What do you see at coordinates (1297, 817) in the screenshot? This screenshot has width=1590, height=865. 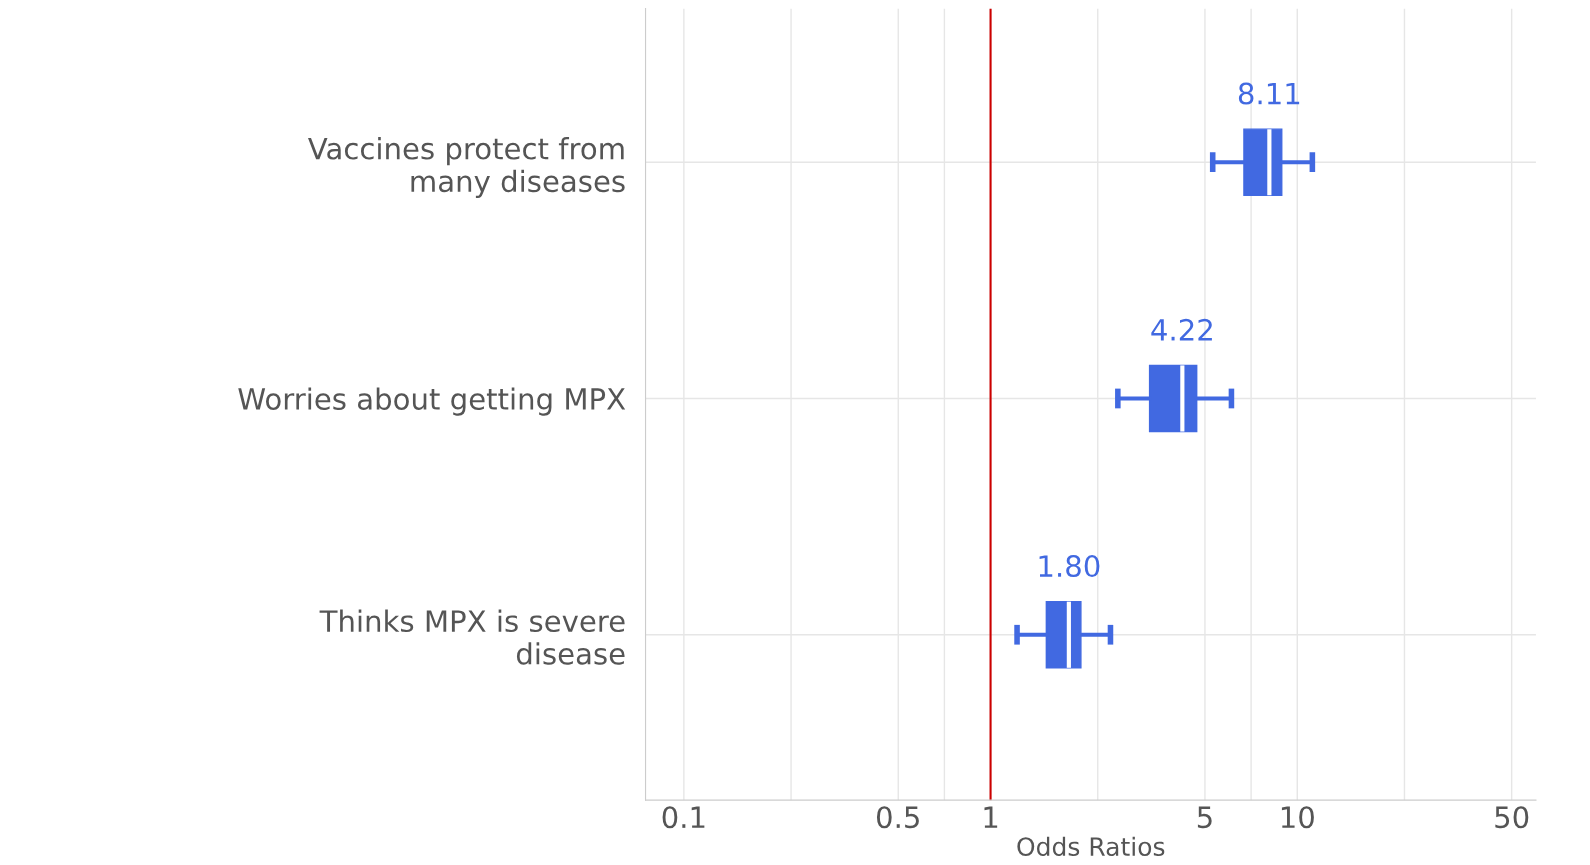 I see `x-tick-label: 10` at bounding box center [1297, 817].